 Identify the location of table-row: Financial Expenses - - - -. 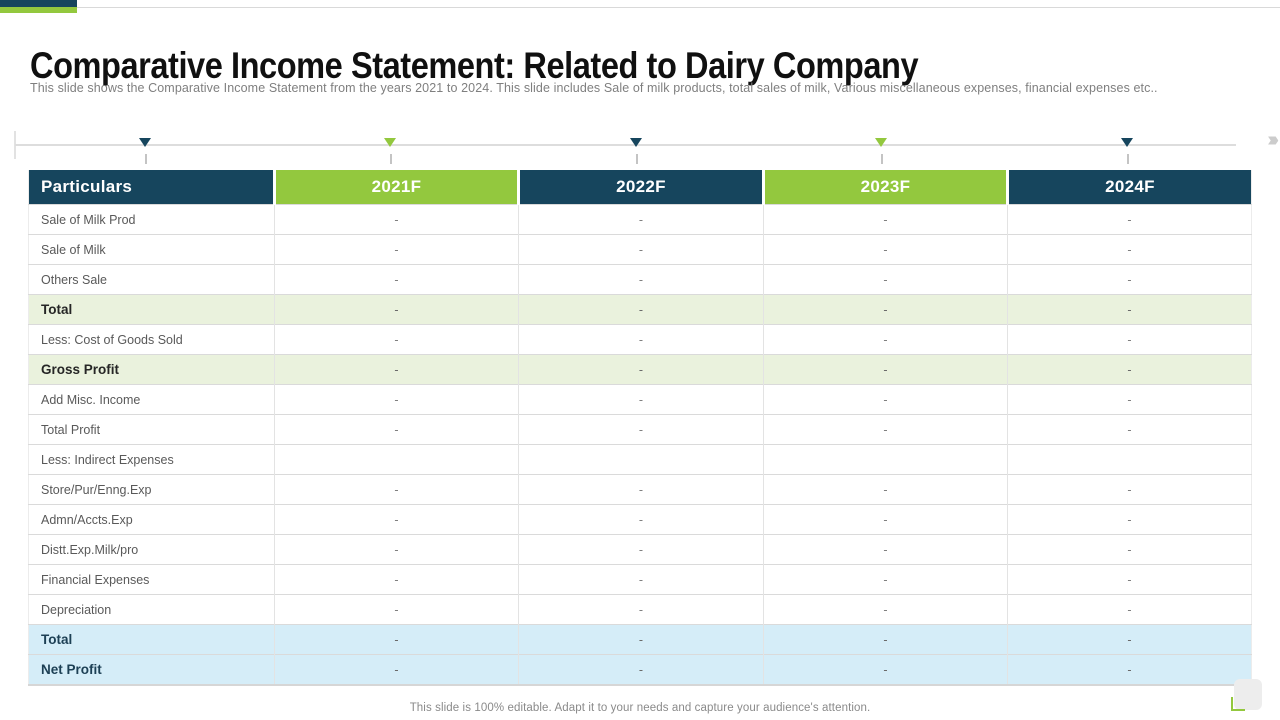
(640, 579).